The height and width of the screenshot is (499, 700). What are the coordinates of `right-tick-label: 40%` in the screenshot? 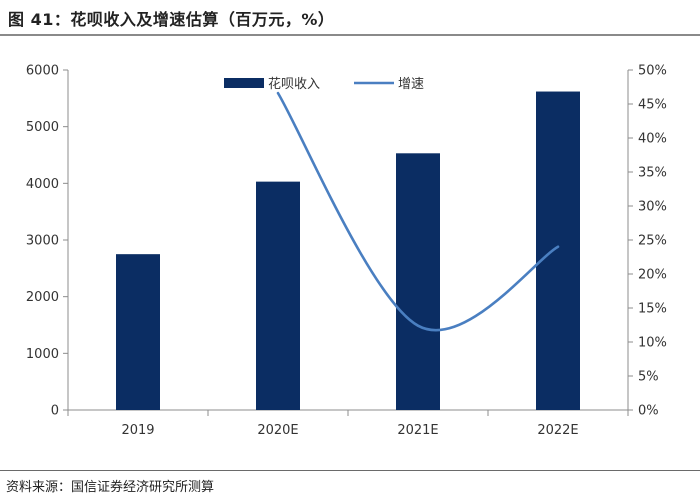 It's located at (652, 139).